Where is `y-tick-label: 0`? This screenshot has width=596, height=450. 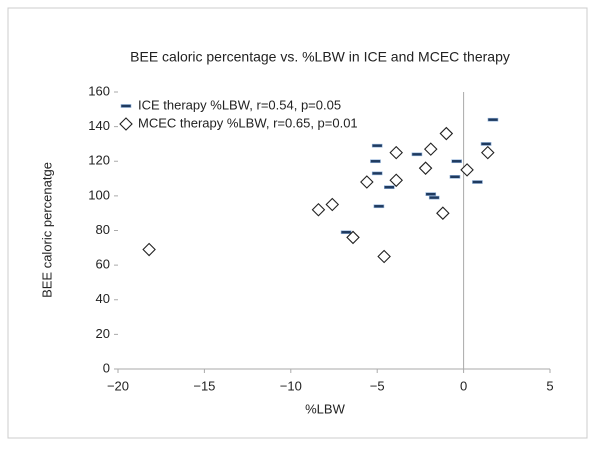
y-tick-label: 0 is located at coordinates (106, 367).